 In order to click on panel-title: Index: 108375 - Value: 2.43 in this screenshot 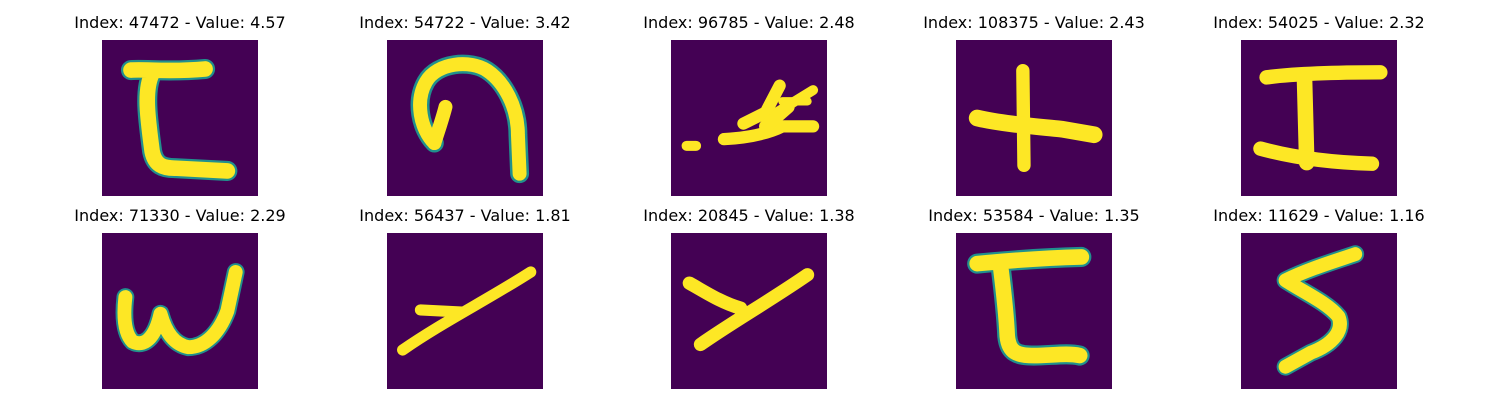, I will do `click(1034, 22)`.